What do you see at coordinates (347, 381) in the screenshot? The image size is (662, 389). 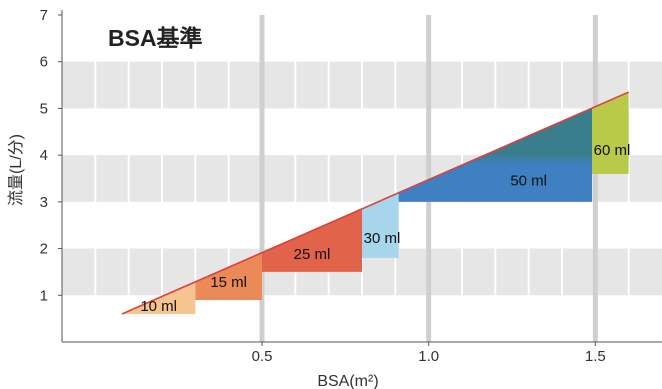 I see `x-axis-label: BSA(m²)` at bounding box center [347, 381].